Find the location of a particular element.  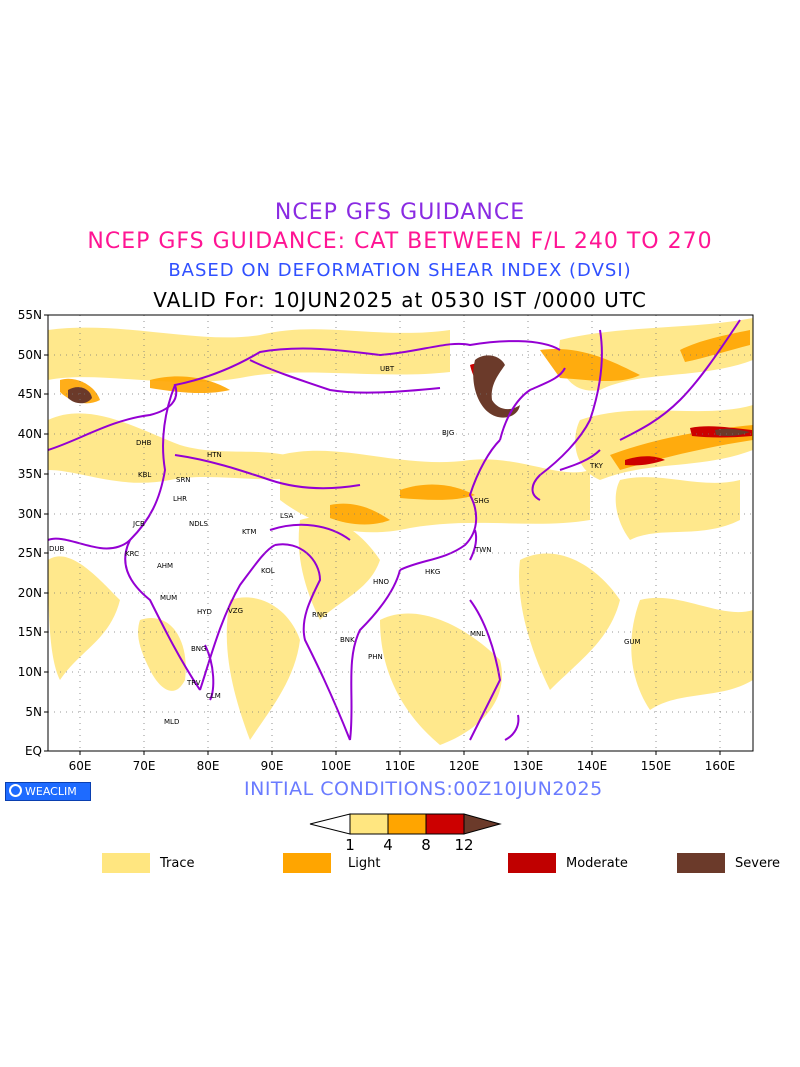

city-label: LSA is located at coordinates (287, 516).